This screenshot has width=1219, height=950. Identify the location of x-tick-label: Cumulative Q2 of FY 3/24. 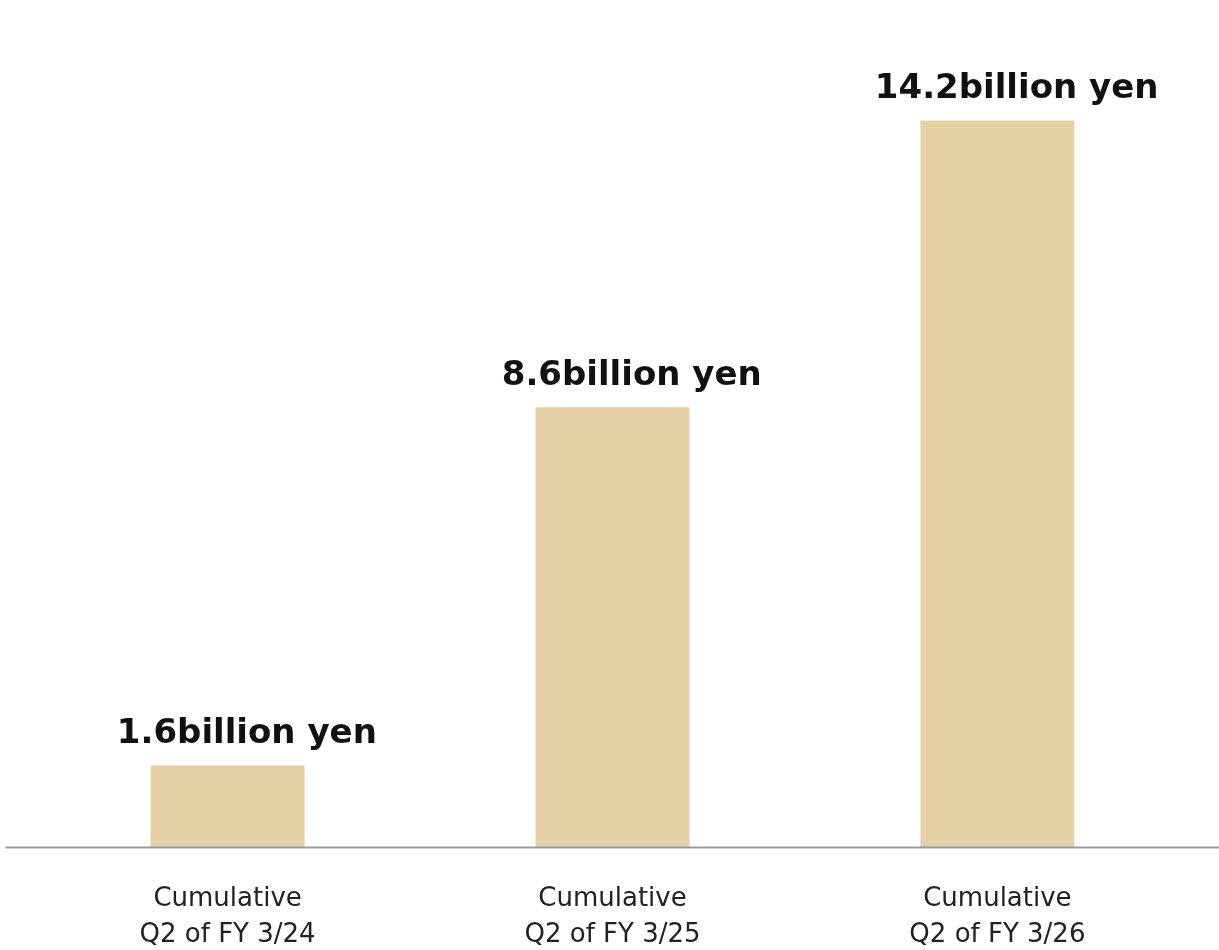
(227, 914).